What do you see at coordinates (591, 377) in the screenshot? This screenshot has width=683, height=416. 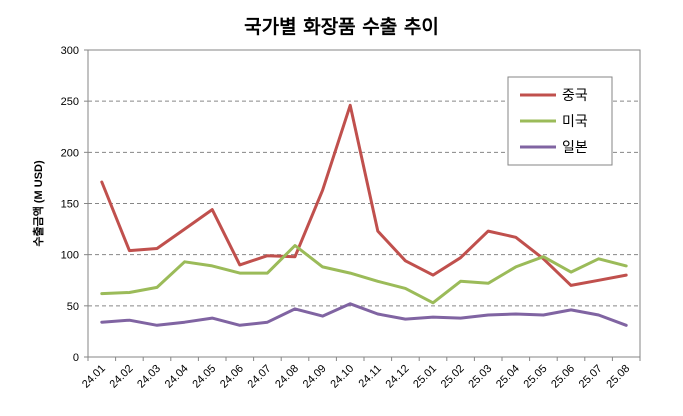 I see `x-tick-label: 25.07` at bounding box center [591, 377].